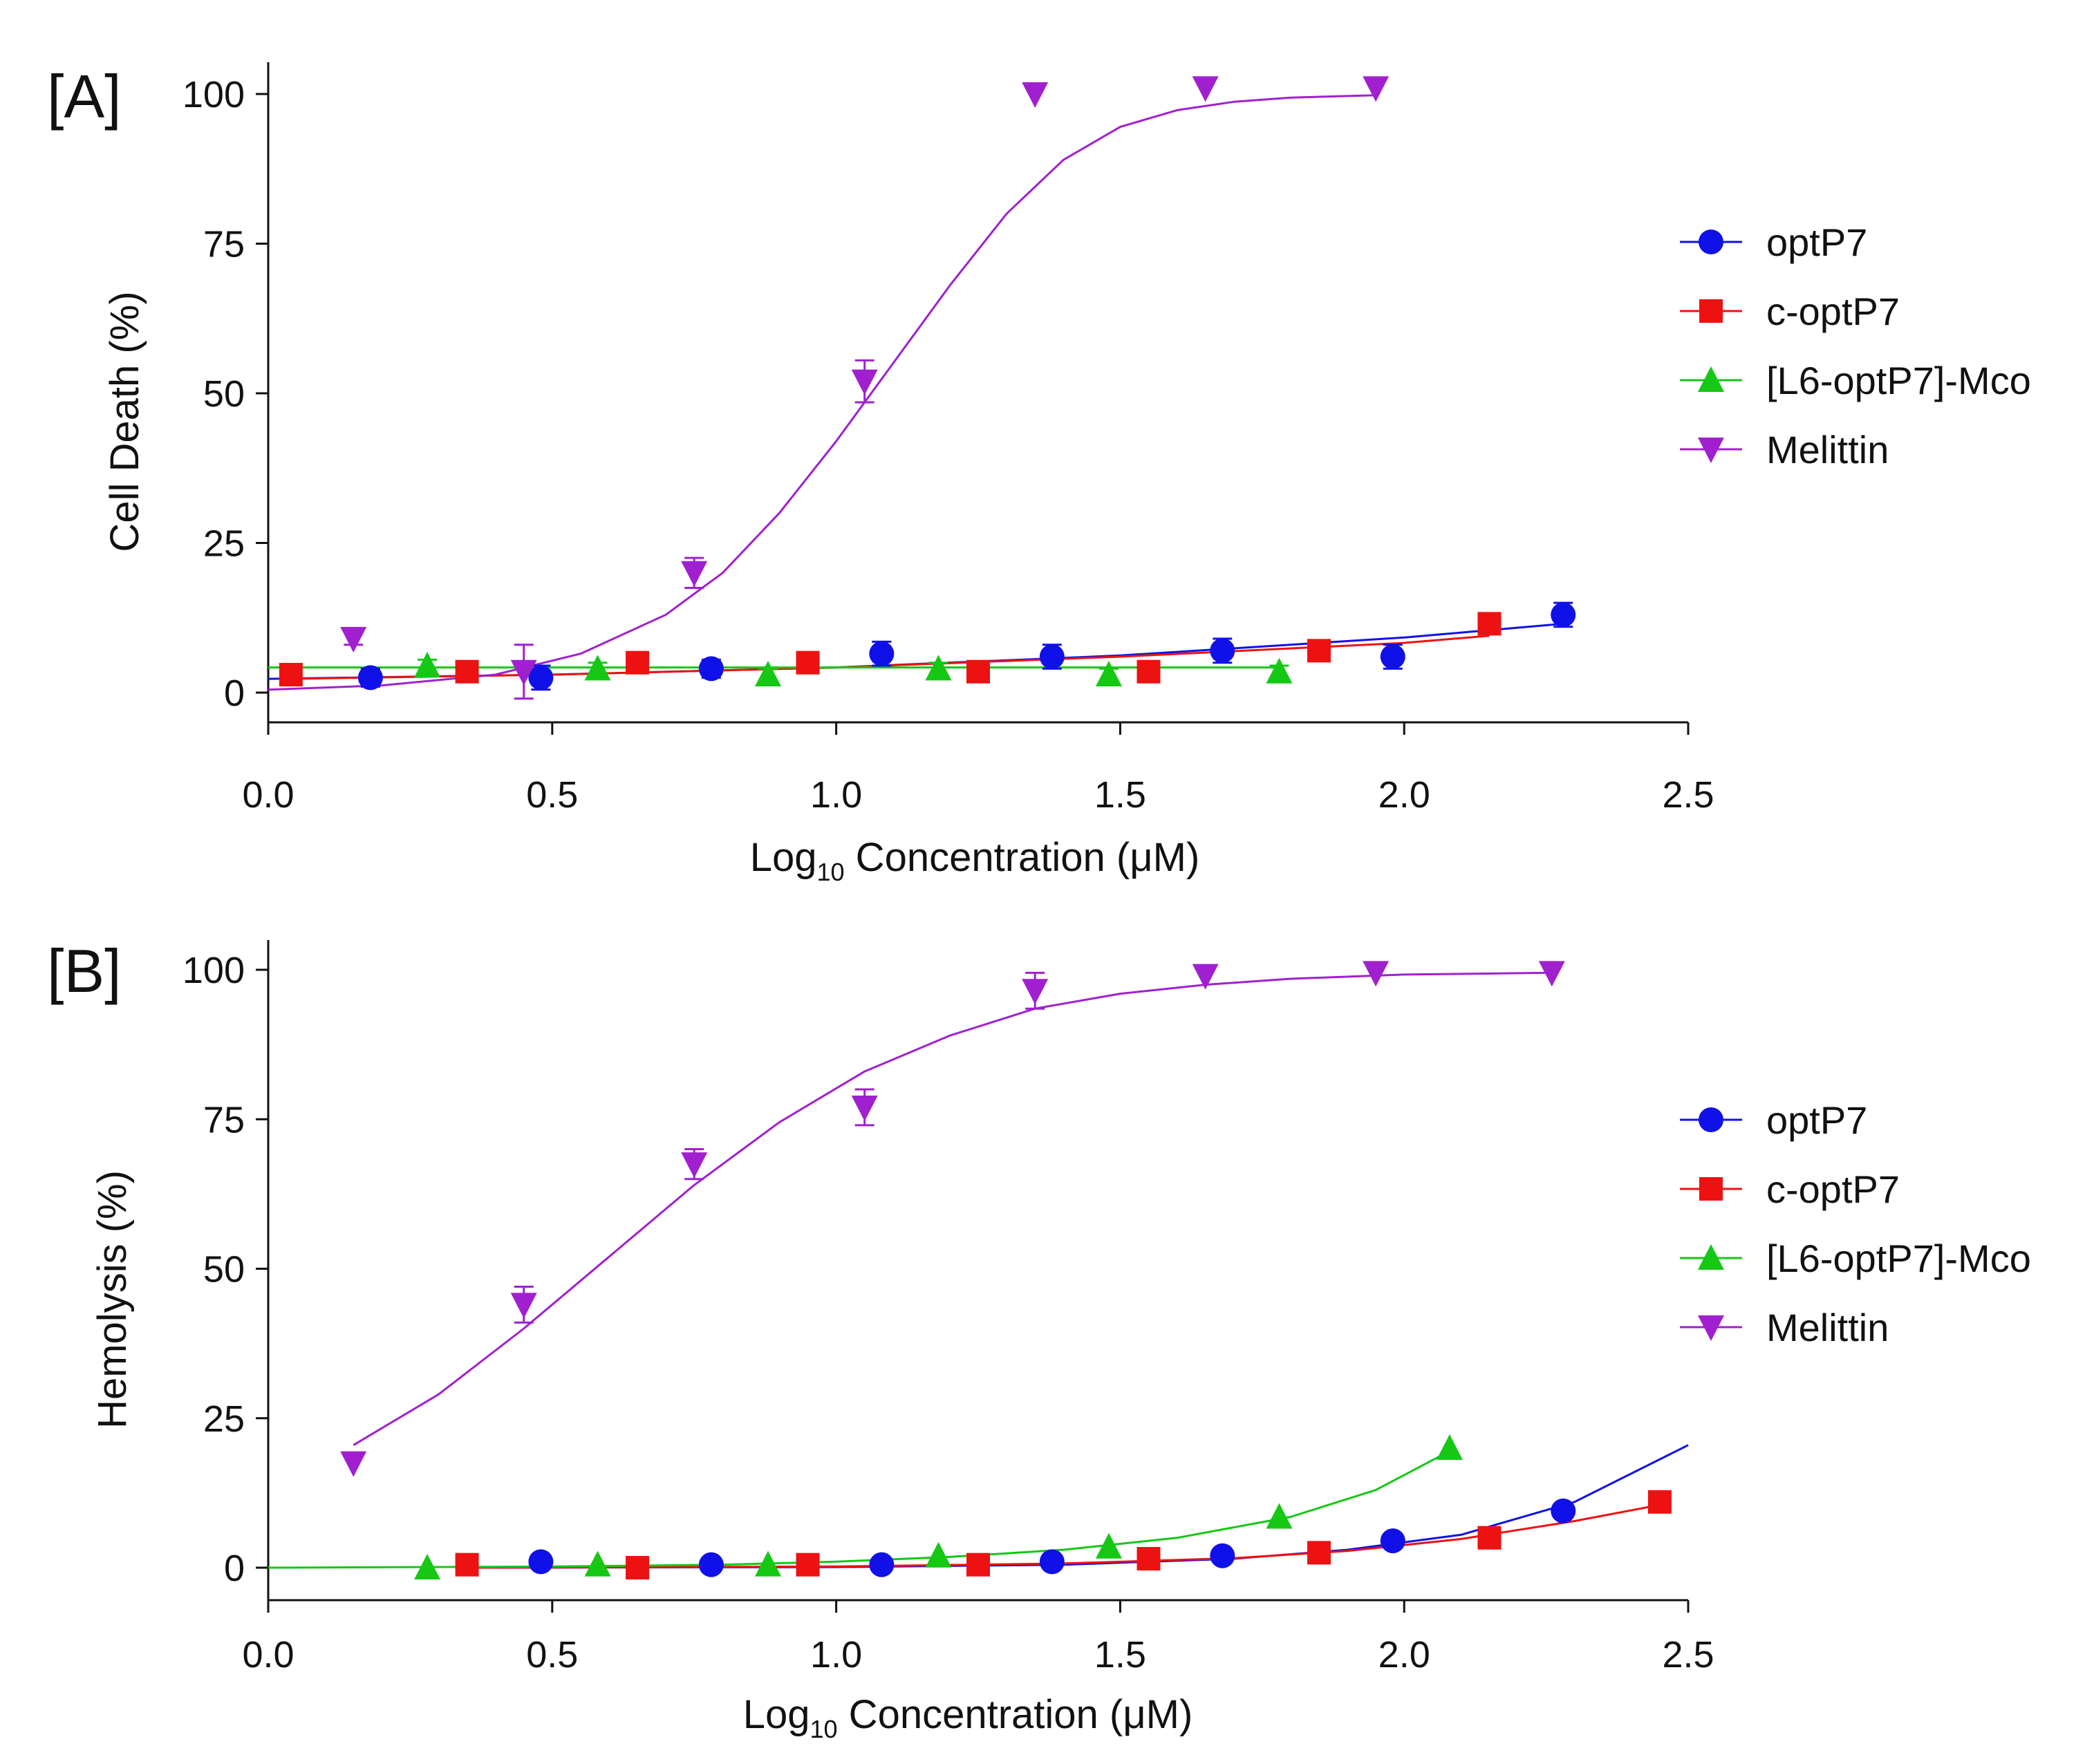 Image resolution: width=2076 pixels, height=1764 pixels. Describe the element at coordinates (1816, 1120) in the screenshot. I see `legend-label: optP7` at that location.